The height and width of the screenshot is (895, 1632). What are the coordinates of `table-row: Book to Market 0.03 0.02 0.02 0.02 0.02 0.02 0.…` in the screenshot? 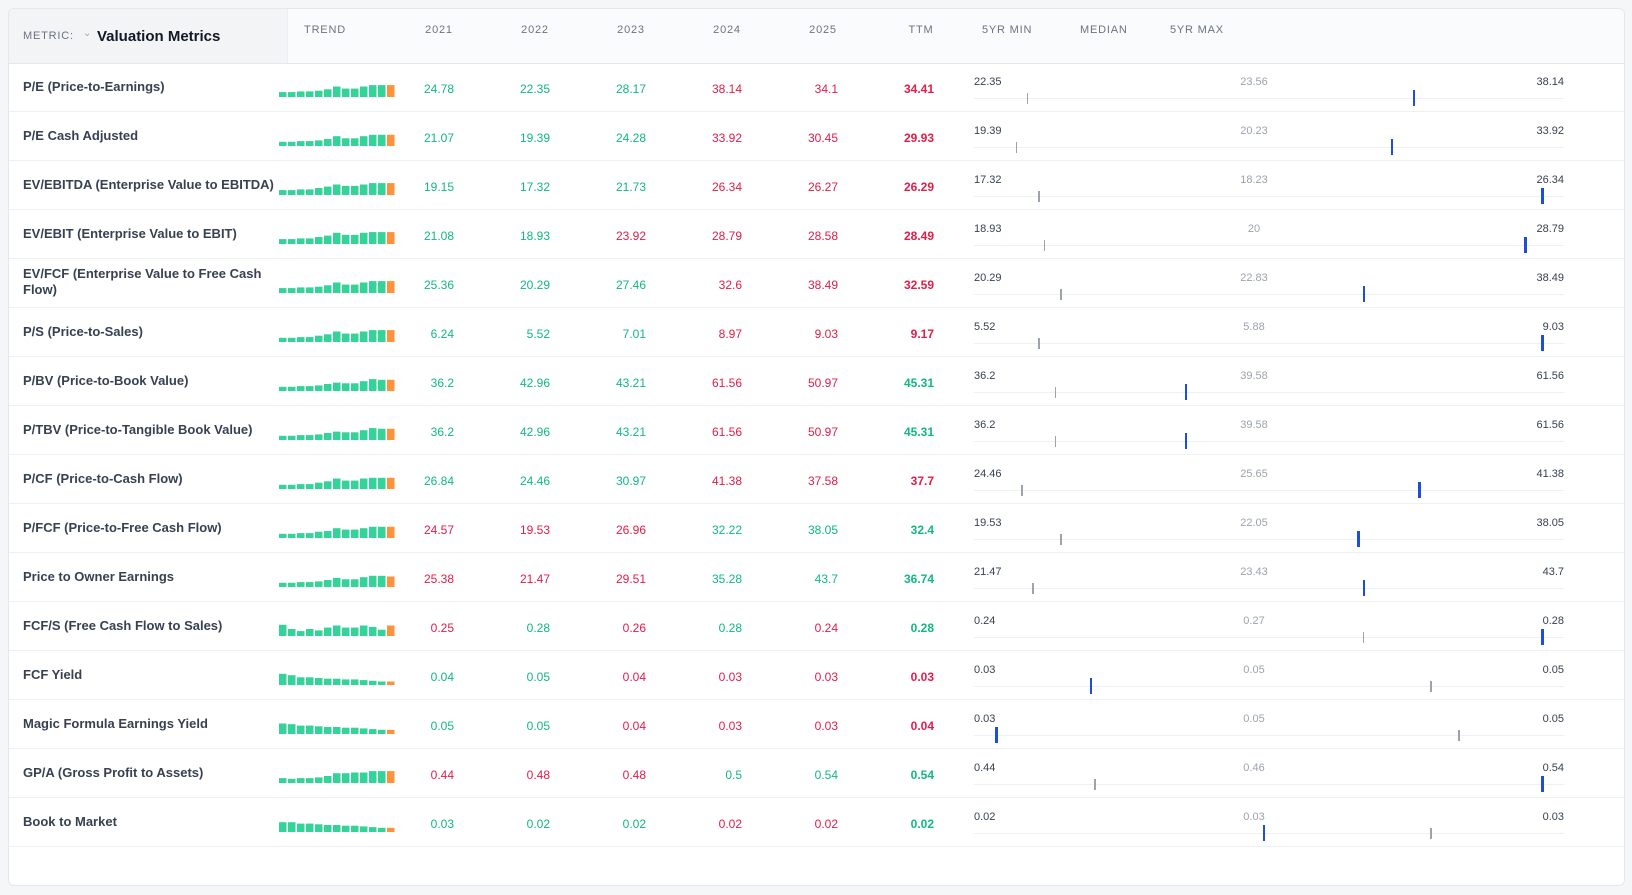 It's located at (816, 822).